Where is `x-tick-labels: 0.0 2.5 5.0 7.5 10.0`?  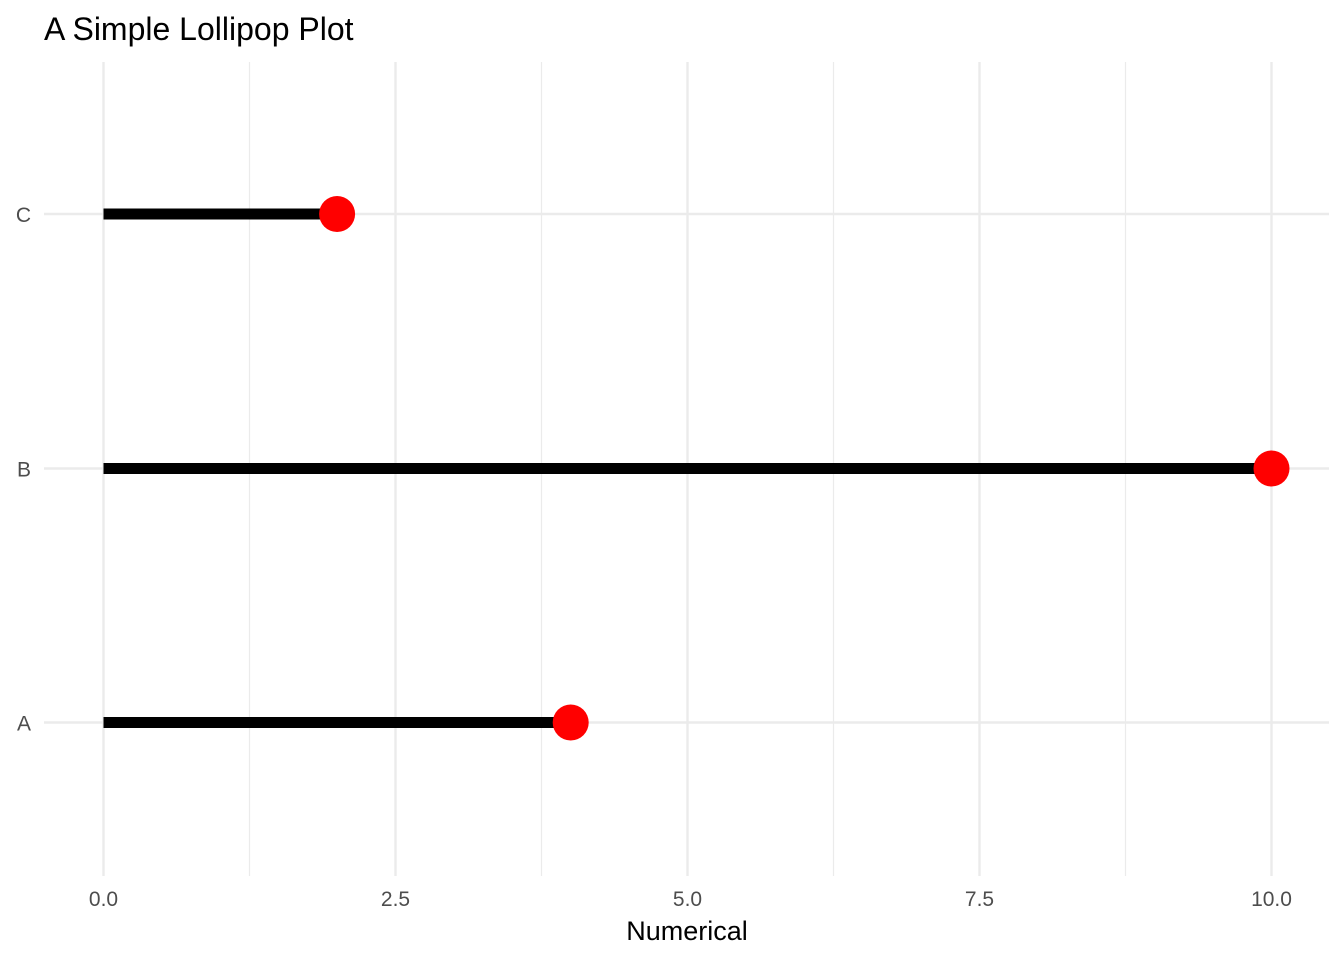 x-tick-labels: 0.0 2.5 5.0 7.5 10.0 is located at coordinates (690, 899).